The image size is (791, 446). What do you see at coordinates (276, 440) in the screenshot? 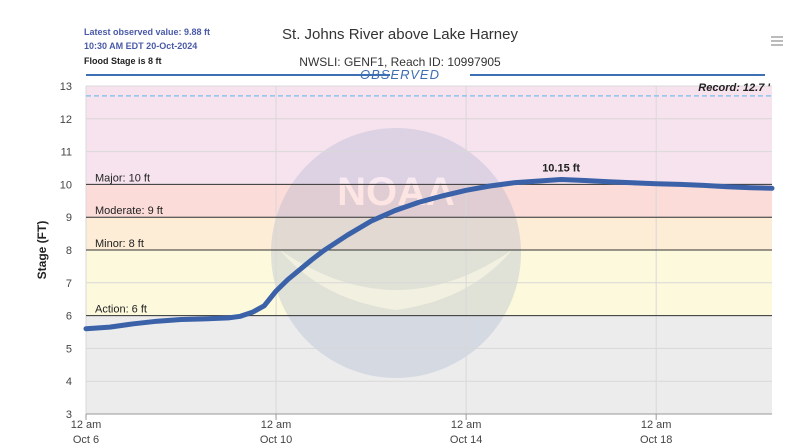
I see `x-tick-date-1: Oct 10` at bounding box center [276, 440].